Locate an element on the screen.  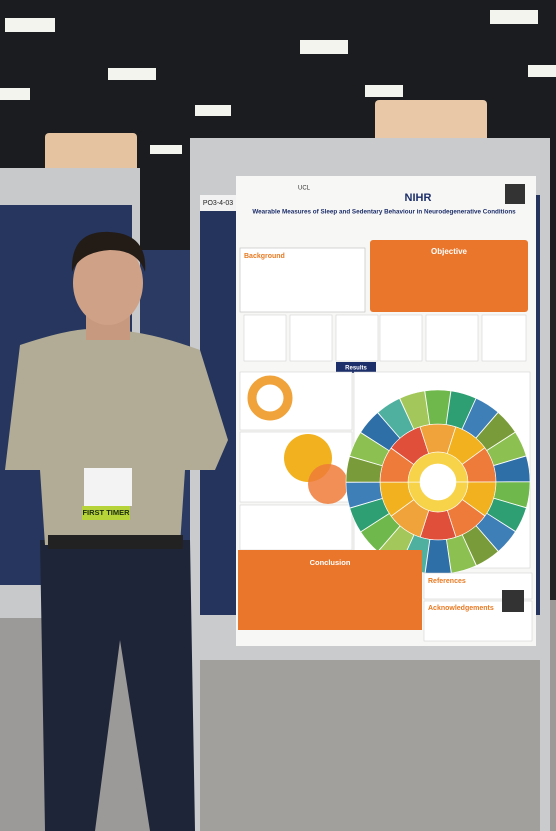
objective-box is located at coordinates (449, 276).